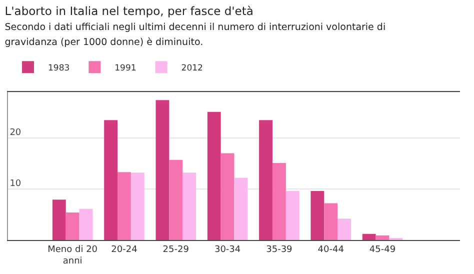 This screenshot has height=274, width=474. I want to click on x-tick-label: 40-44, so click(331, 249).